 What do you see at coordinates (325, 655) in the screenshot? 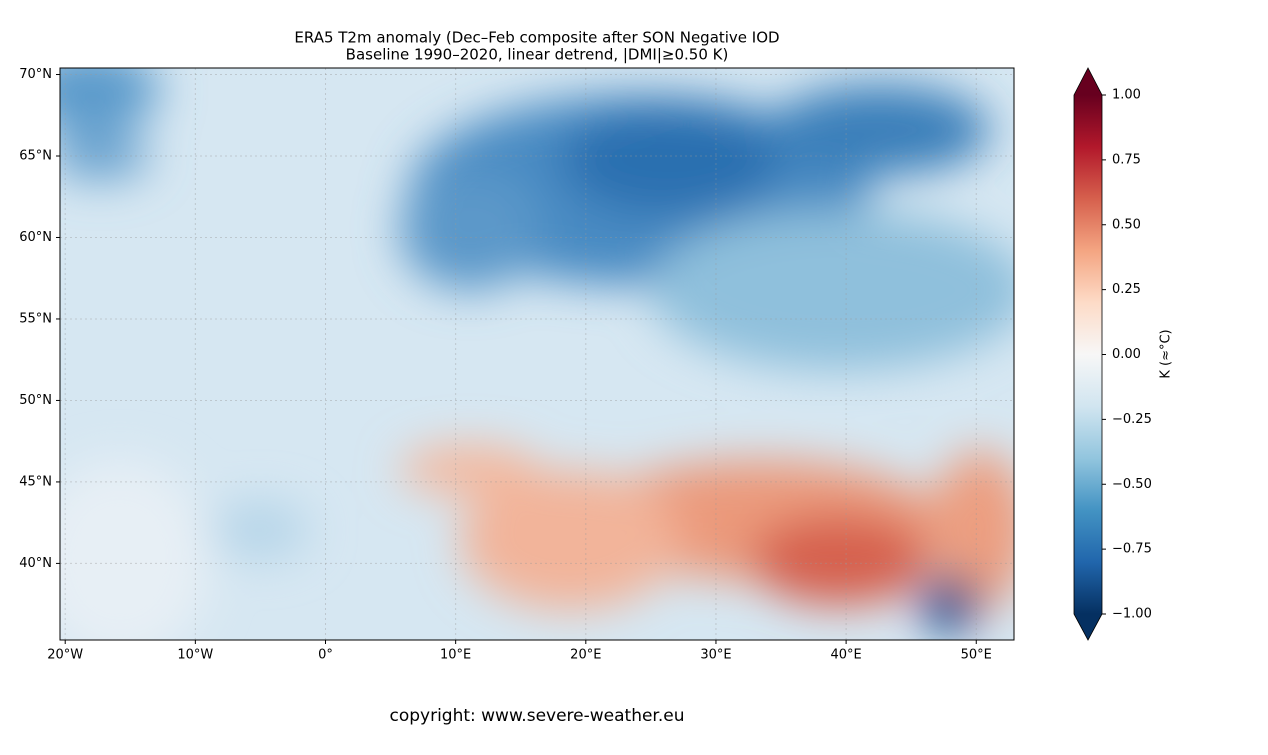
I see `x-tick-label: 0°` at bounding box center [325, 655].